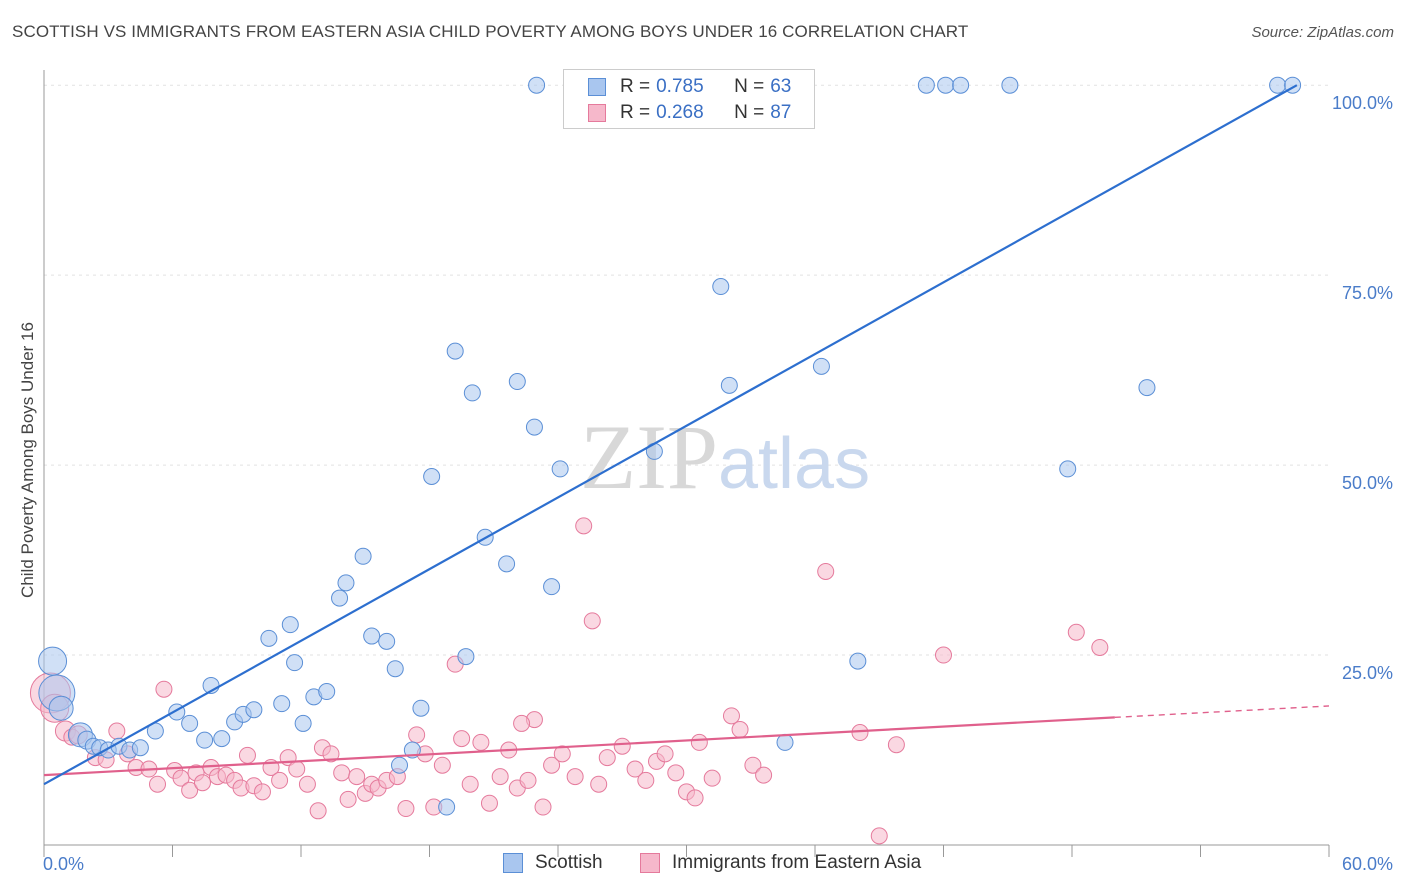 This screenshot has height=892, width=1406. I want to click on y-axis-title: Child Poverty Among Boys Under 16, so click(27, 460).